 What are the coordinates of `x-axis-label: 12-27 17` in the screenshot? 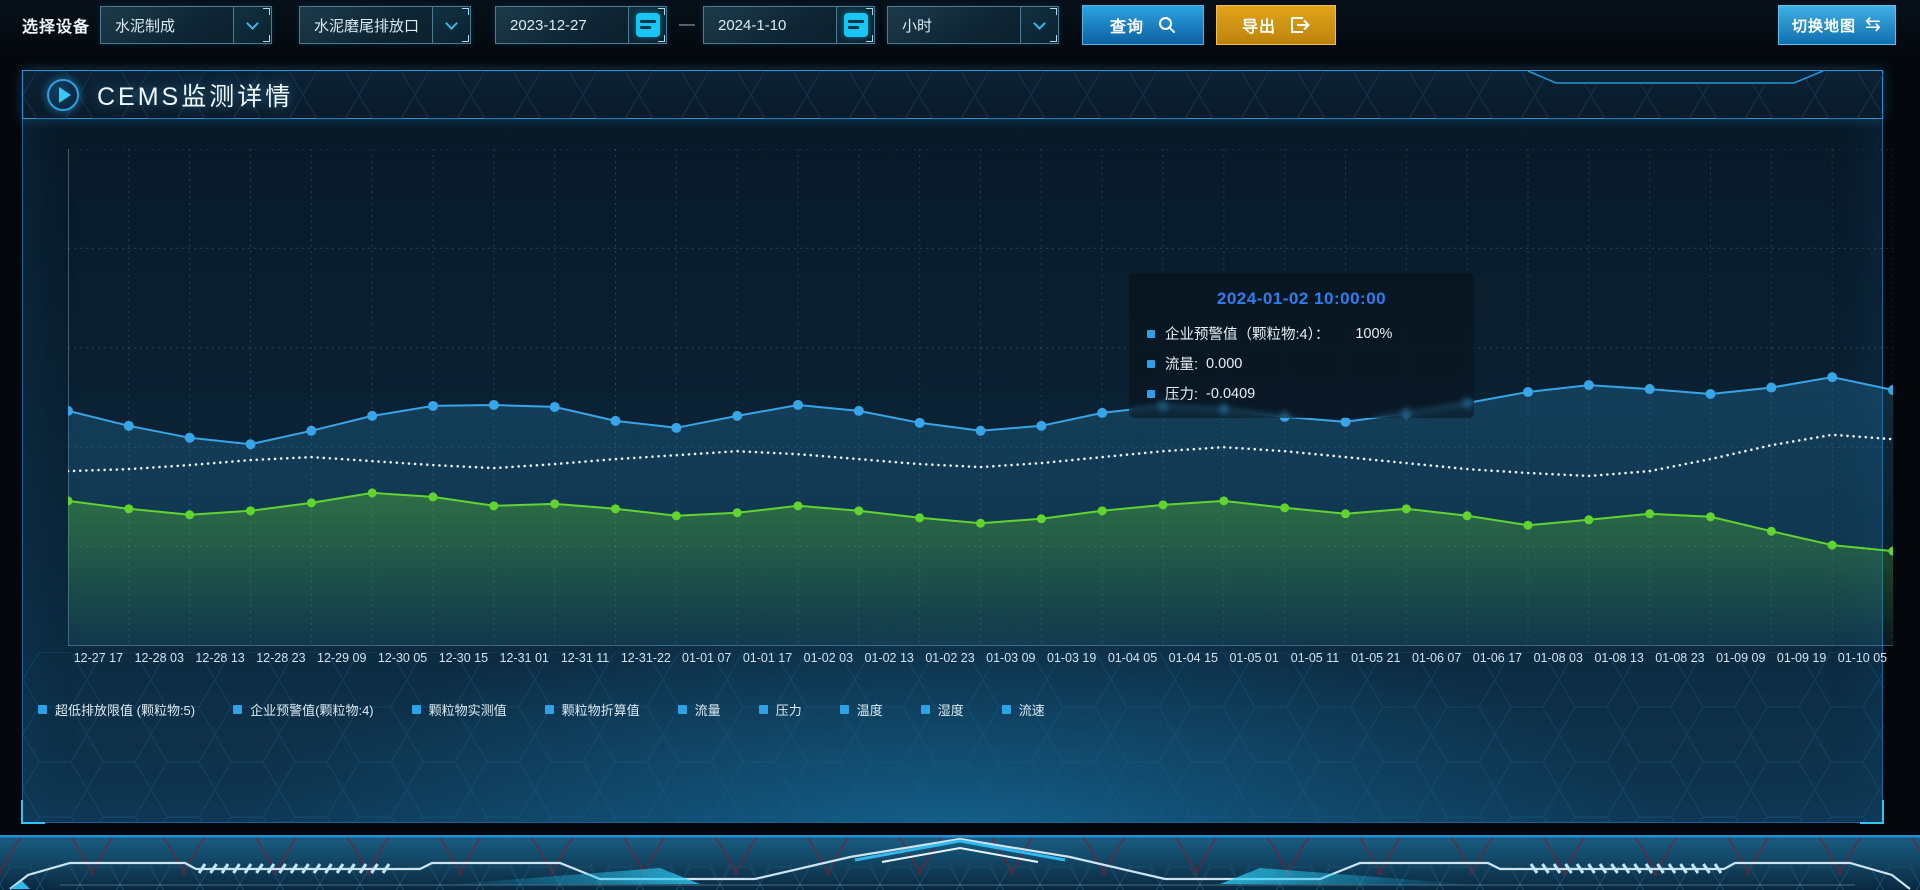 It's located at (98, 658).